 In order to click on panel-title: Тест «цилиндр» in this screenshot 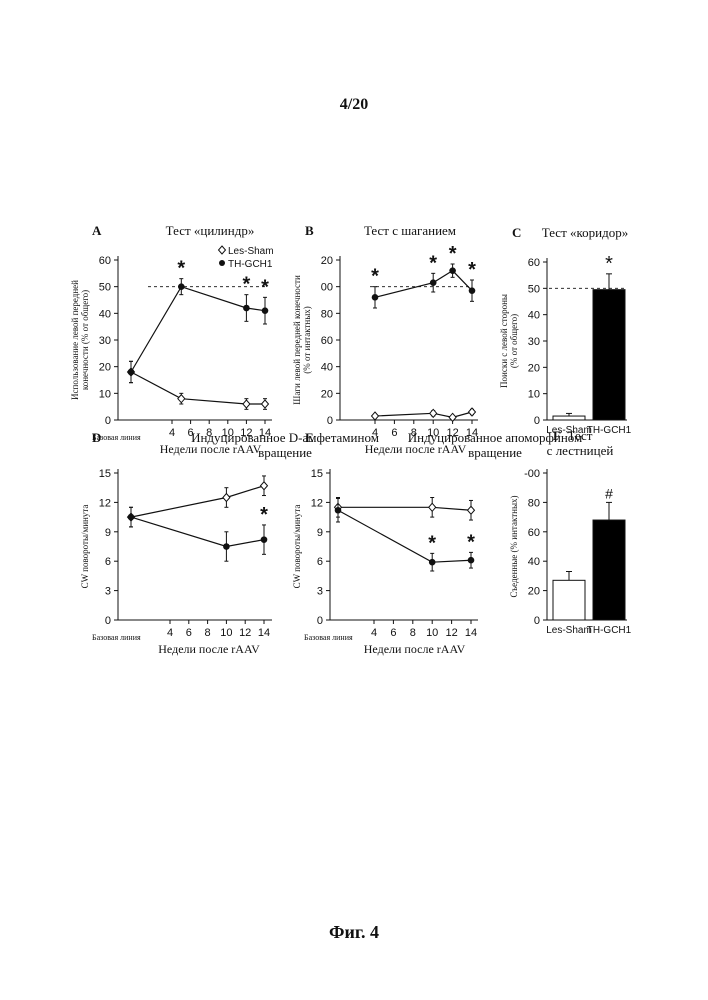, I will do `click(210, 230)`.